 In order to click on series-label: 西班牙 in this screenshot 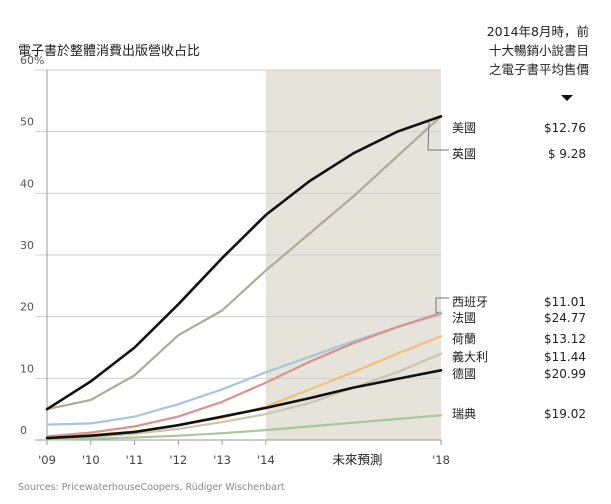, I will do `click(470, 302)`.